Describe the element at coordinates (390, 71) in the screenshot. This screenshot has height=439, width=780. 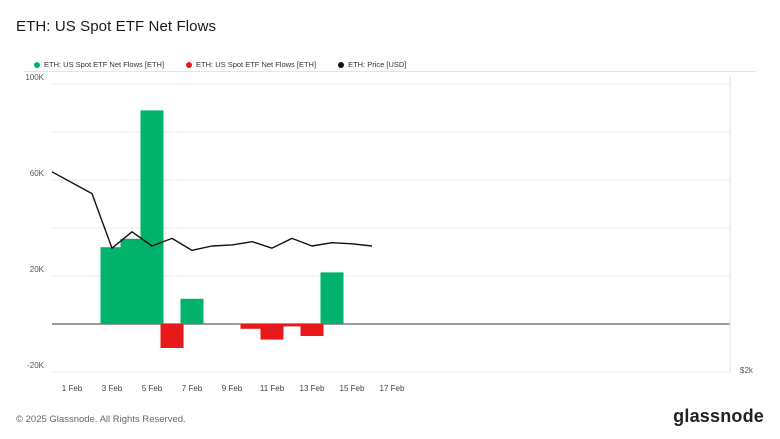
I see `legend-divider` at that location.